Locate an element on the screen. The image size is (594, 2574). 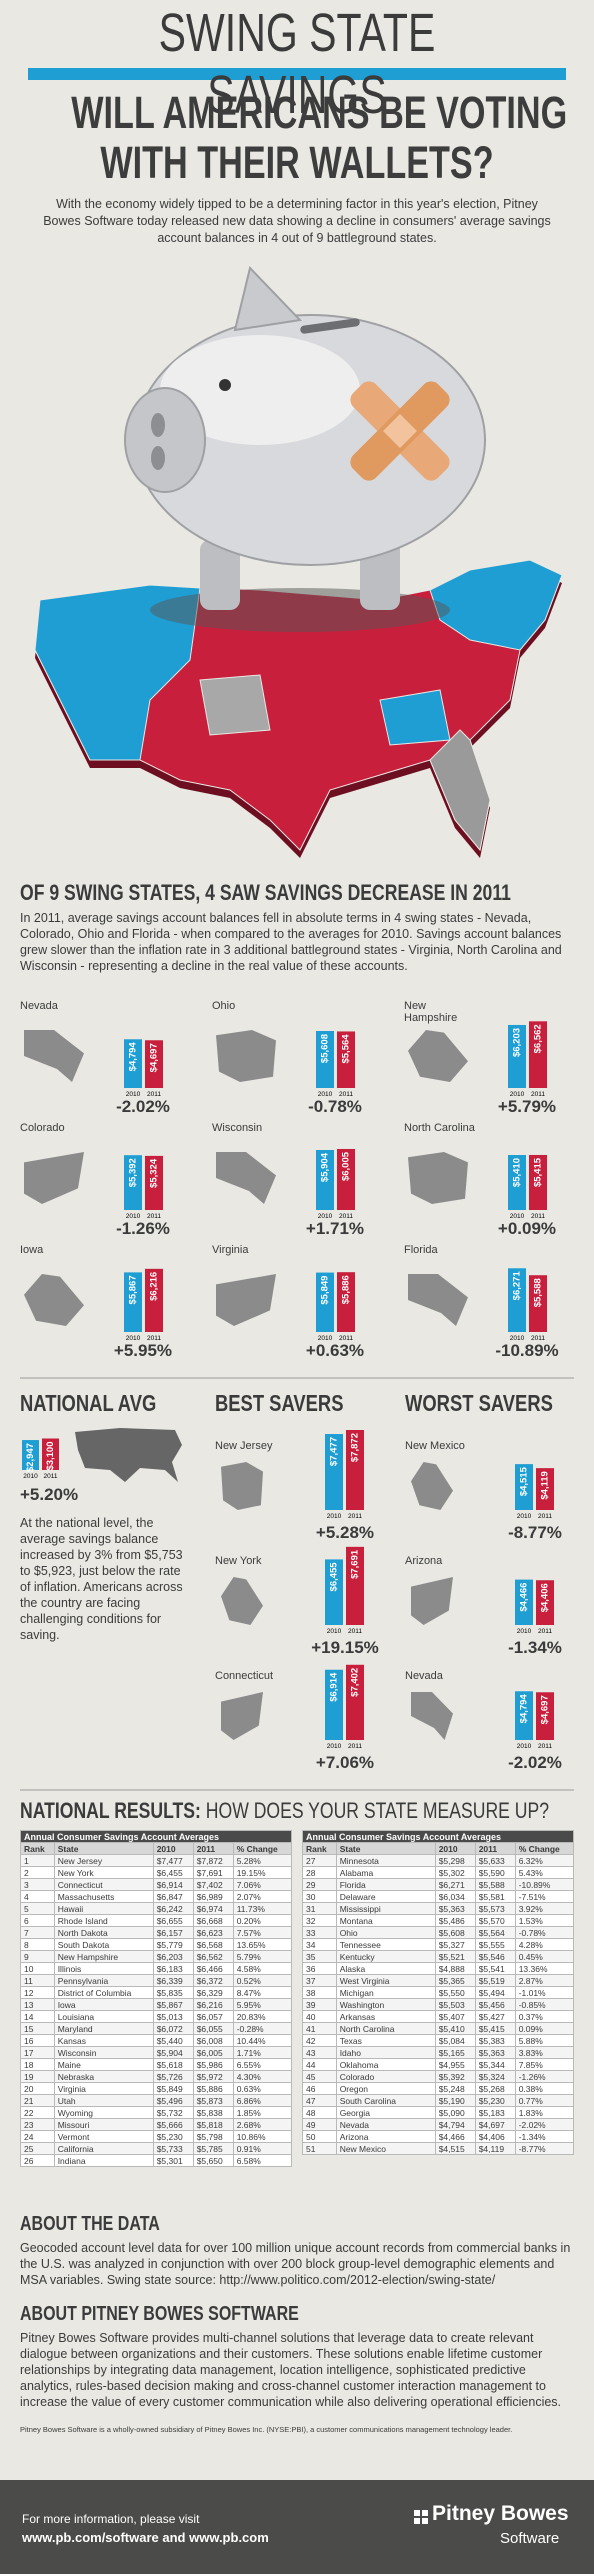
table-cell: 38 is located at coordinates (319, 1992).